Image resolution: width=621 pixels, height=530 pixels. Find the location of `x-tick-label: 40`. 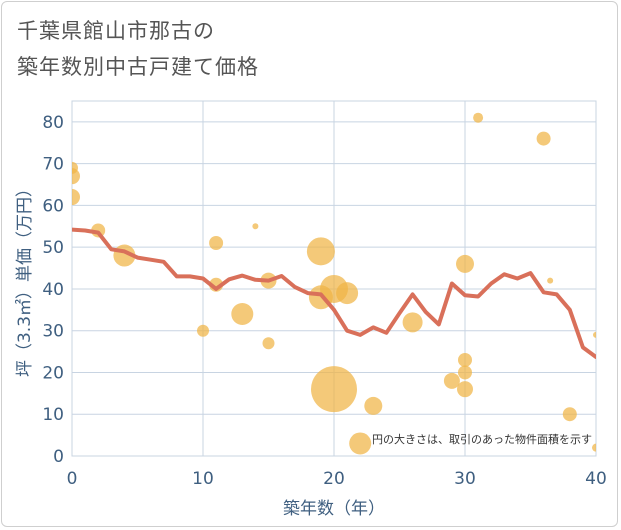

x-tick-label: 40 is located at coordinates (596, 479).